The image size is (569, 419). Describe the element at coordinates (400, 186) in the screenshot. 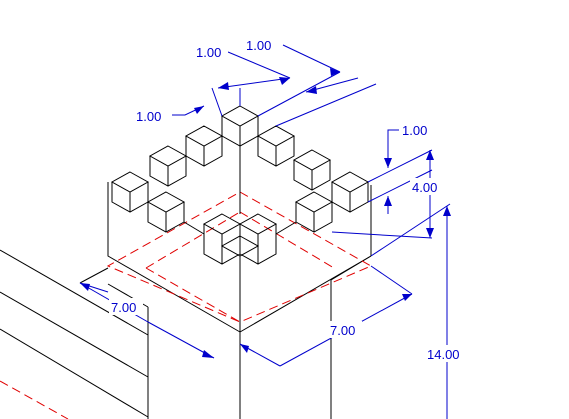

I see `dim-right-ext-mid` at that location.